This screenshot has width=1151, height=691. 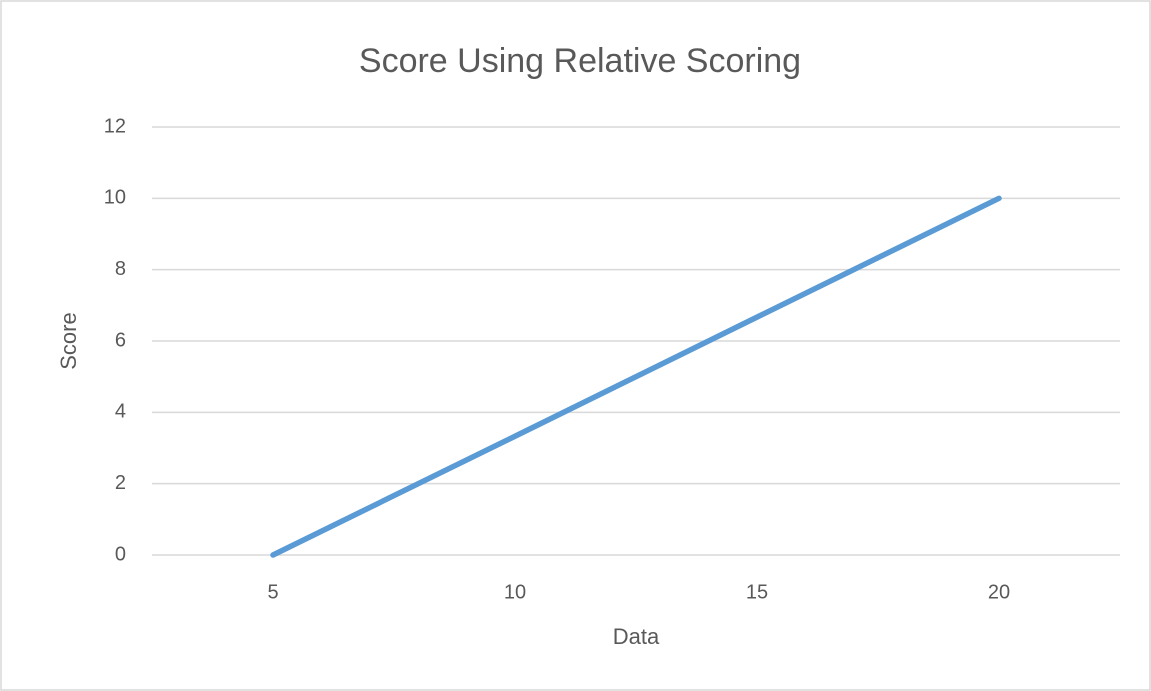 What do you see at coordinates (757, 592) in the screenshot?
I see `x-tick-label: 15` at bounding box center [757, 592].